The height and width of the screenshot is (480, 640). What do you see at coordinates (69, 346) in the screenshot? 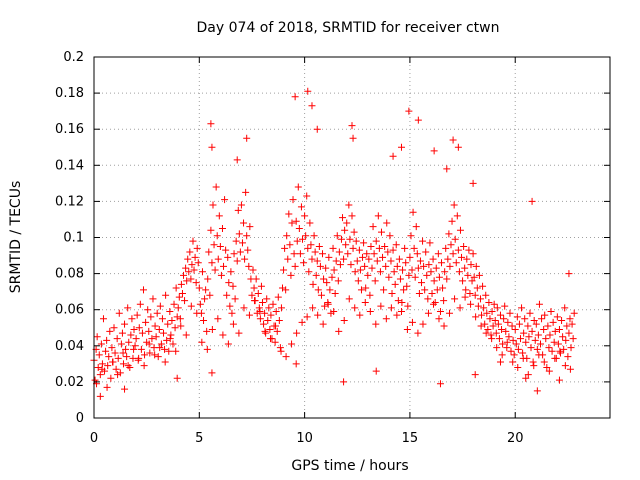
I see `y-tick-label: 0.04` at bounding box center [69, 346].